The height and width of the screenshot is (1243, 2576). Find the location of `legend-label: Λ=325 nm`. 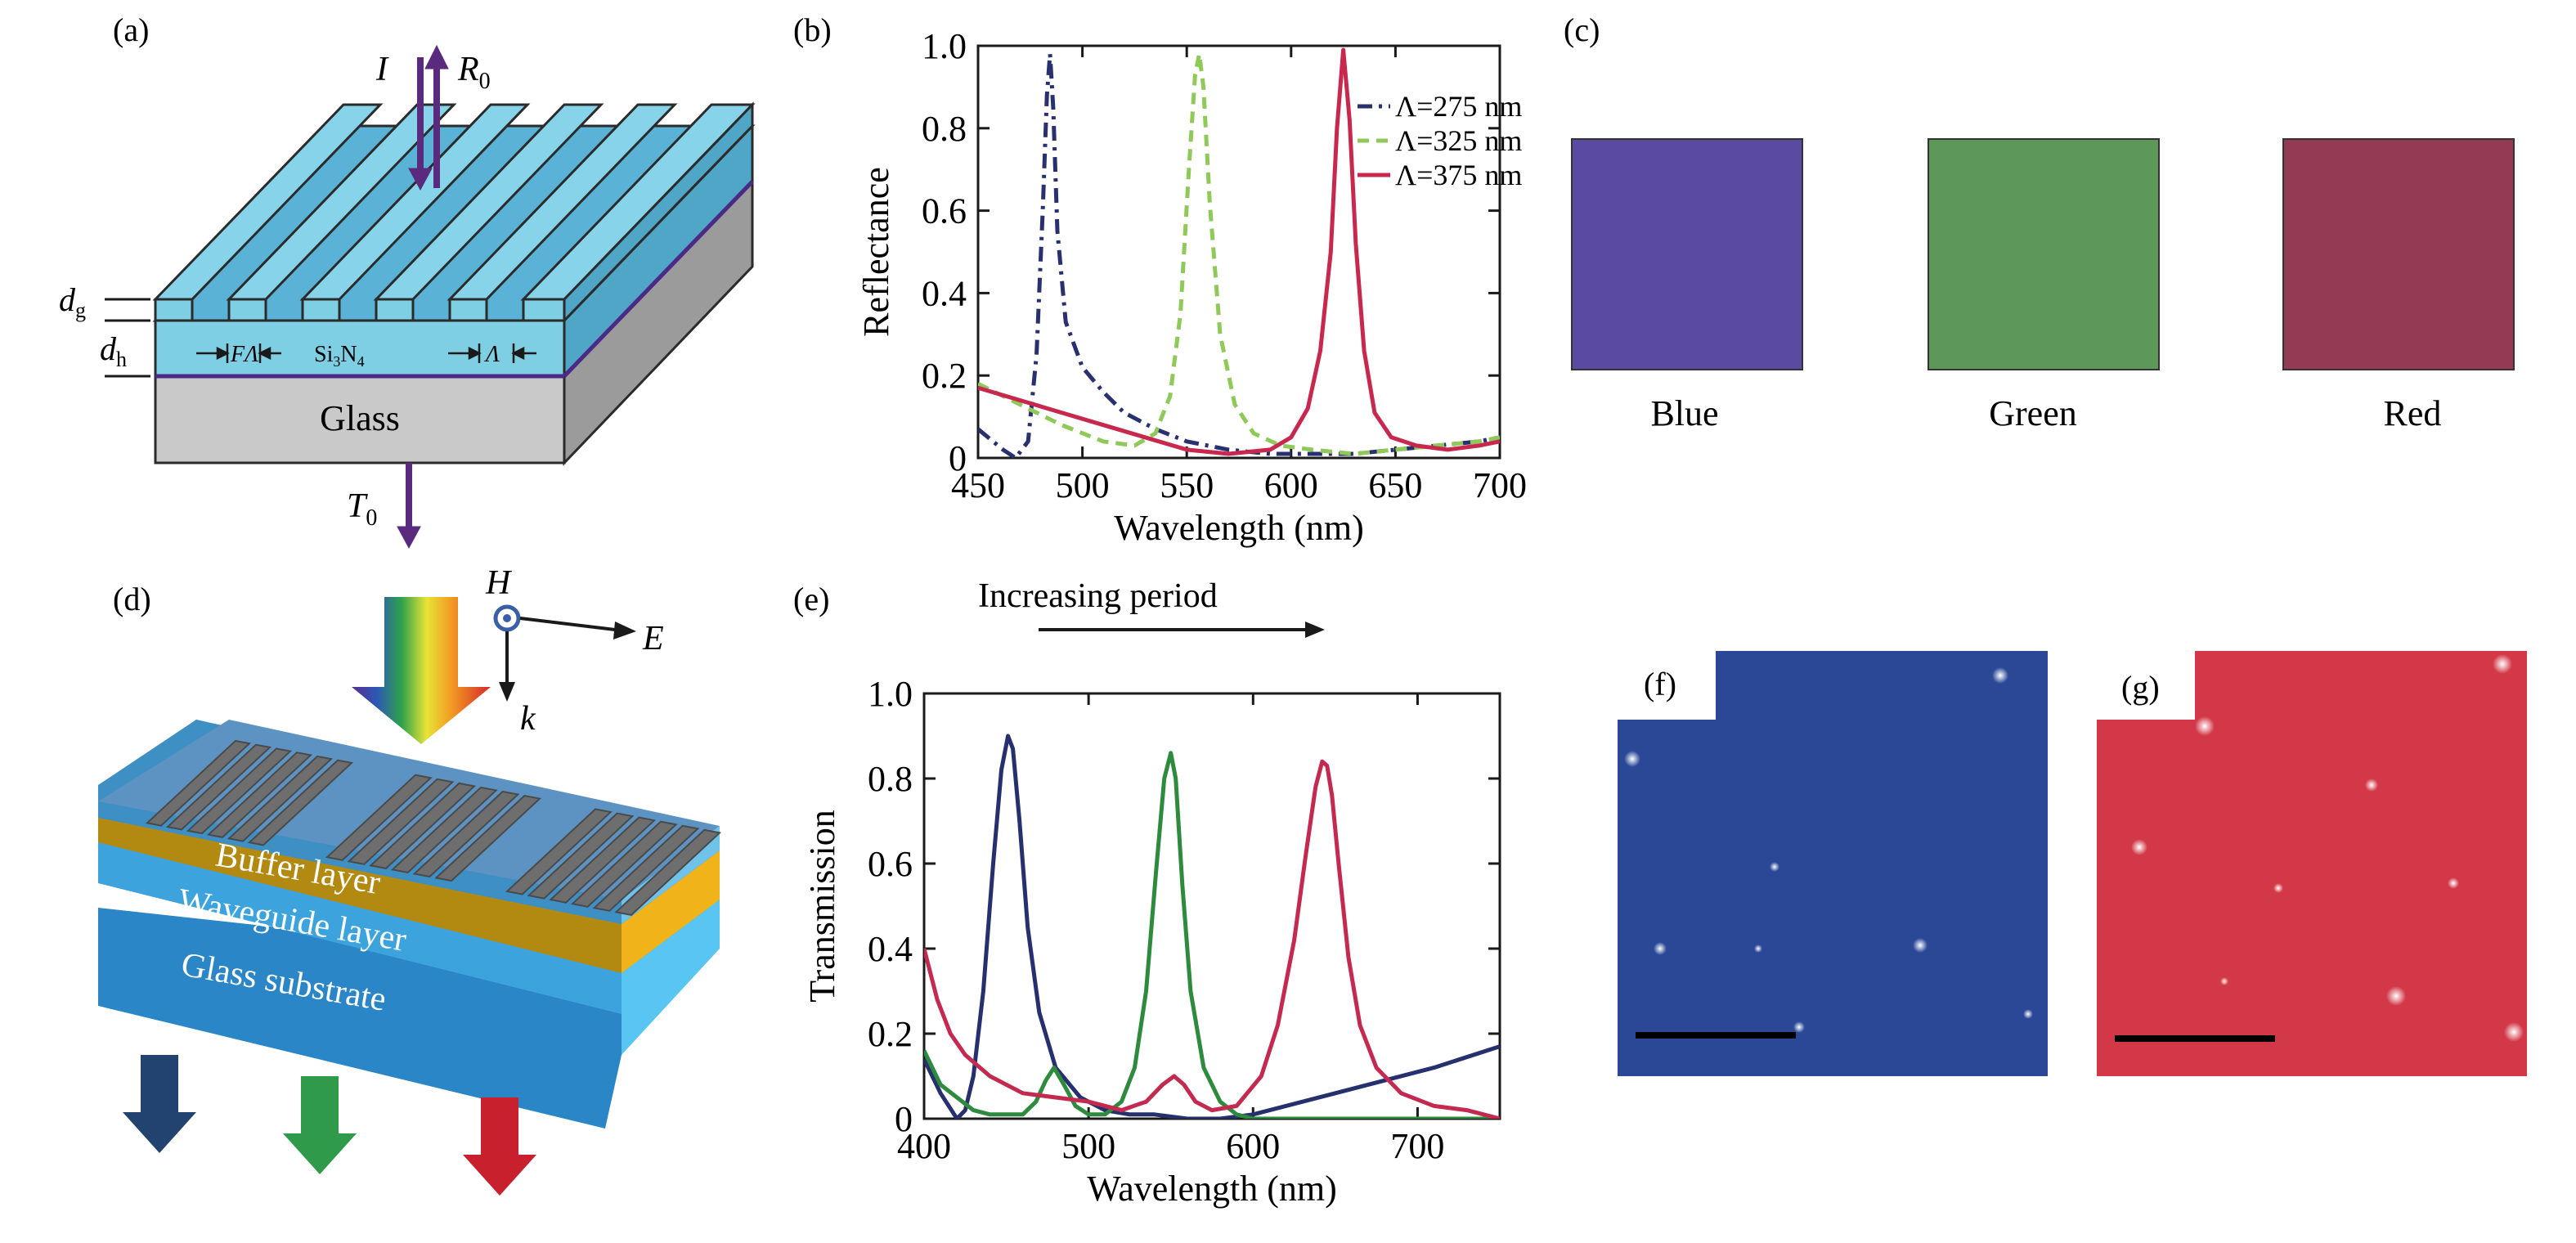

legend-label: Λ=325 nm is located at coordinates (1459, 140).